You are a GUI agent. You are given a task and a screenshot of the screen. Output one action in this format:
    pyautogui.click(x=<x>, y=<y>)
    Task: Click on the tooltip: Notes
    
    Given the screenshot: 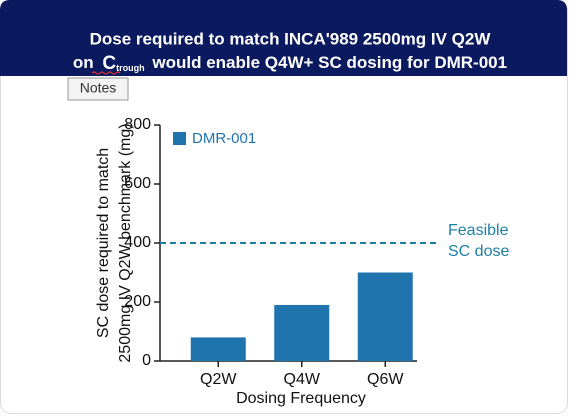 What is the action you would take?
    pyautogui.click(x=98, y=88)
    